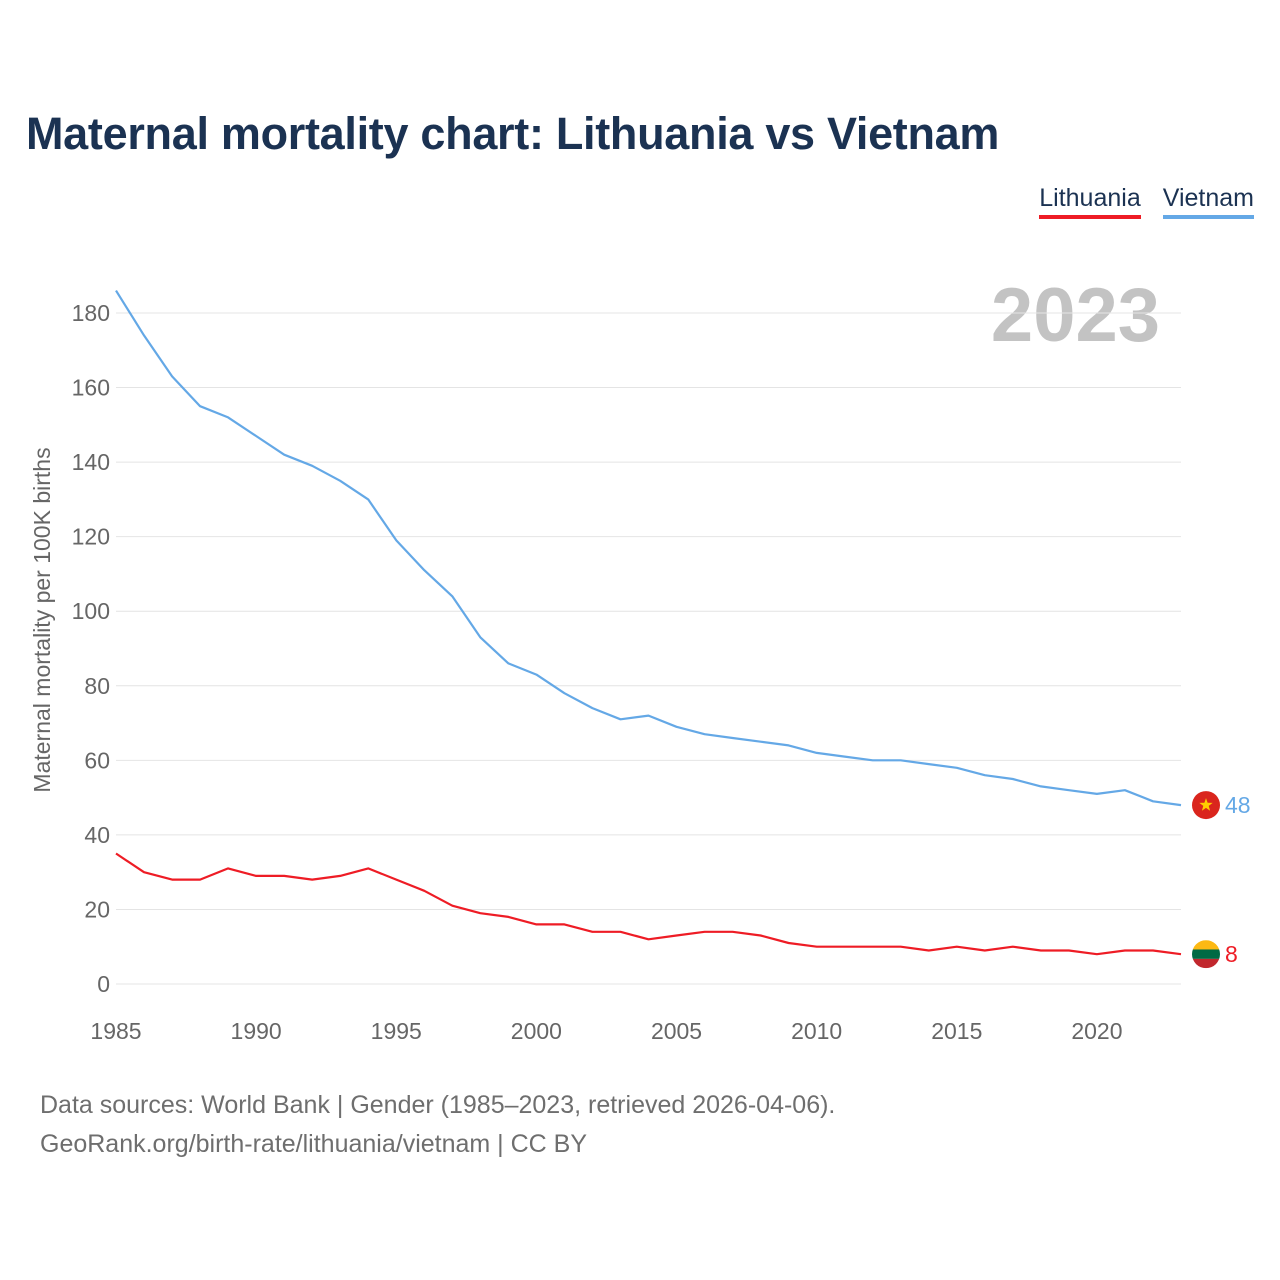  What do you see at coordinates (97, 909) in the screenshot?
I see `y-tick-label-20: 20` at bounding box center [97, 909].